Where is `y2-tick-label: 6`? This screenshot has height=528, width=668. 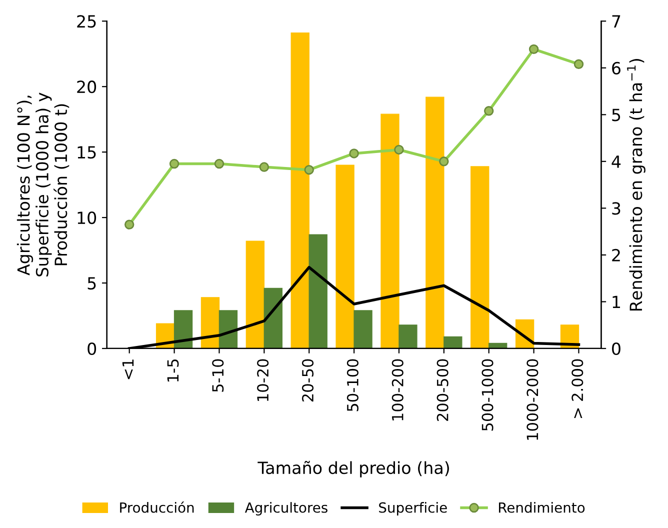
y2-tick-label: 6 is located at coordinates (616, 68).